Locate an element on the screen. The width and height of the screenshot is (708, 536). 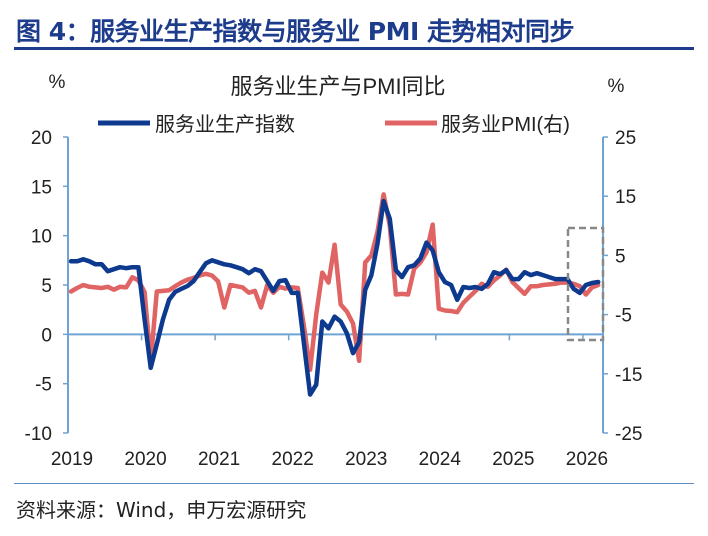
legend-label-pmi: 服务业PMI(右) is located at coordinates (505, 124).